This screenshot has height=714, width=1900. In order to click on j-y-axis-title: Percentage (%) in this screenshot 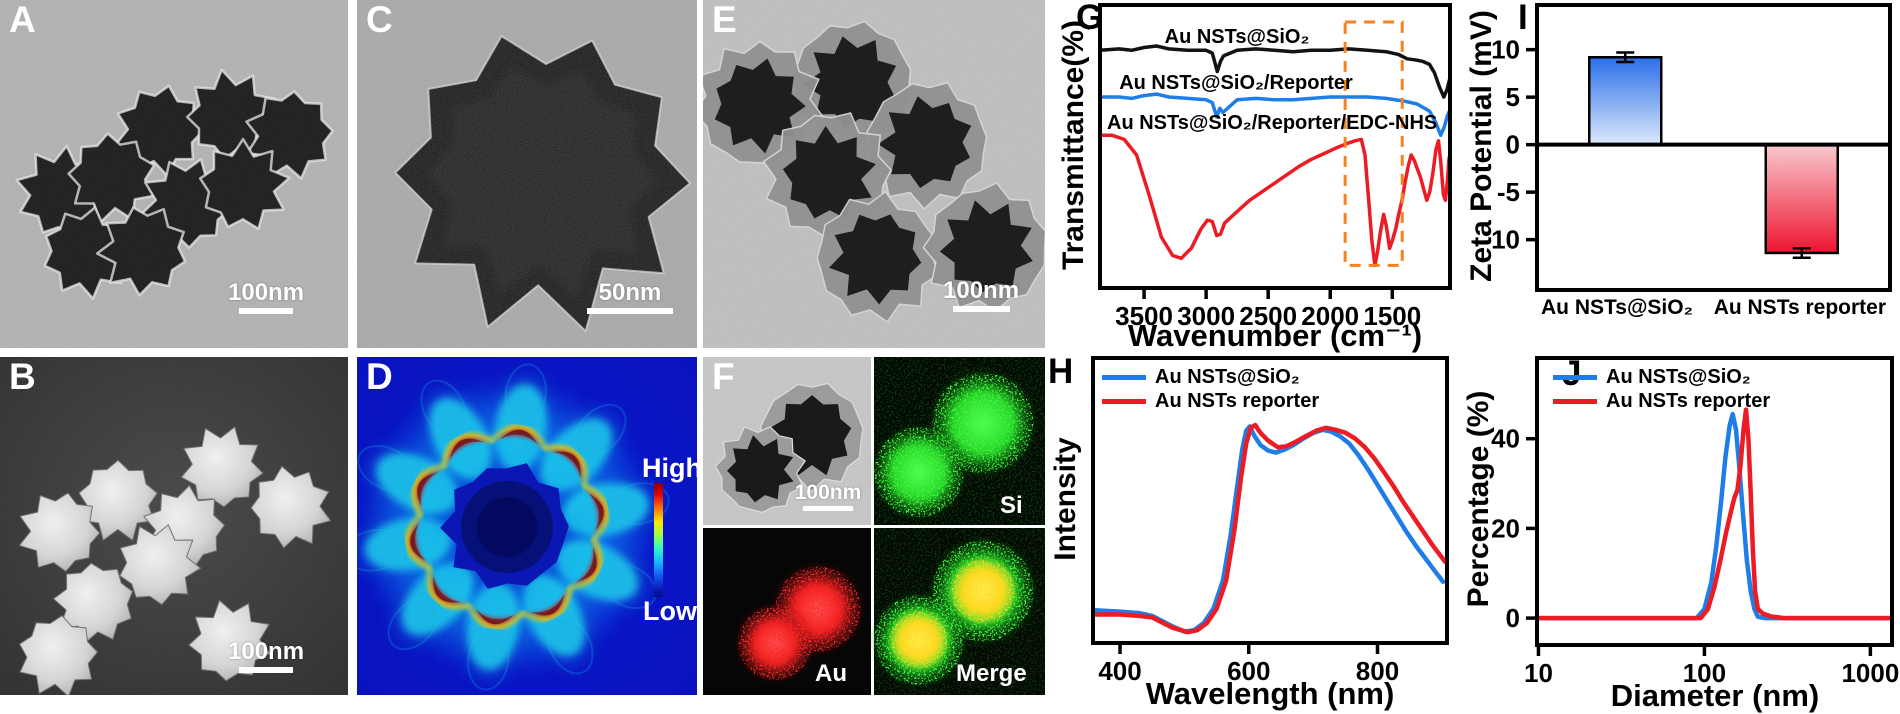, I will do `click(1478, 499)`.